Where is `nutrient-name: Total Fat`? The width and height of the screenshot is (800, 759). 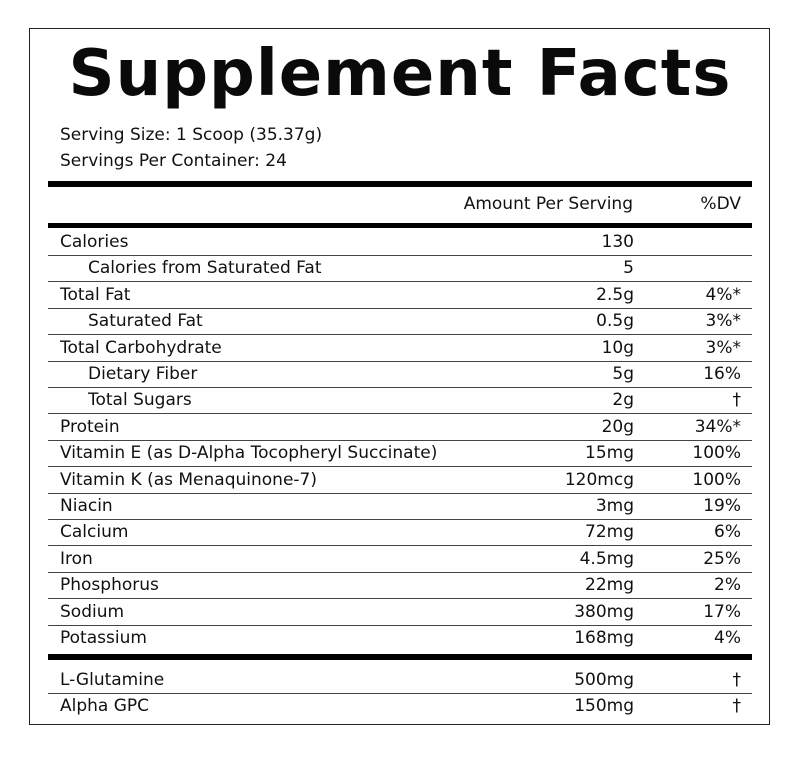
nutrient-name: Total Fat is located at coordinates (95, 294).